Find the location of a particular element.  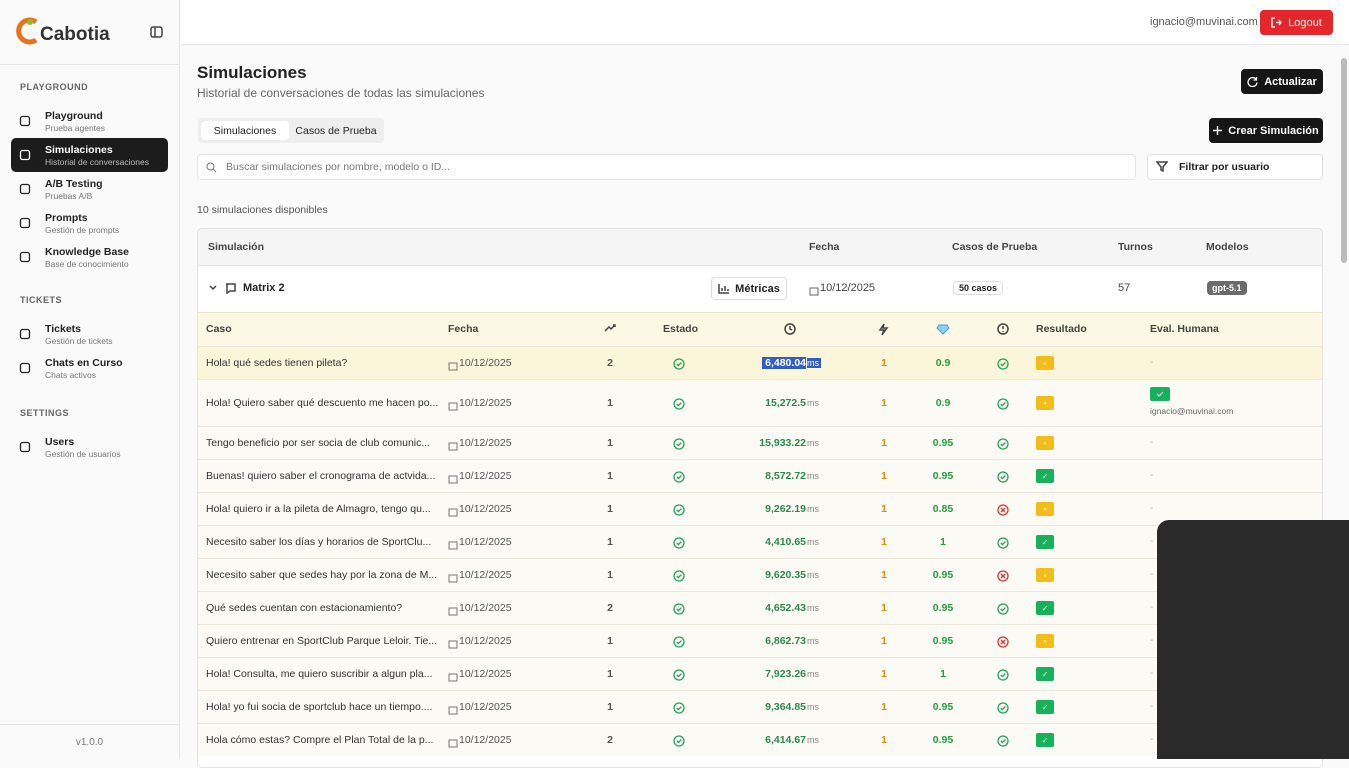

case-score: 0.95 is located at coordinates (943, 607).